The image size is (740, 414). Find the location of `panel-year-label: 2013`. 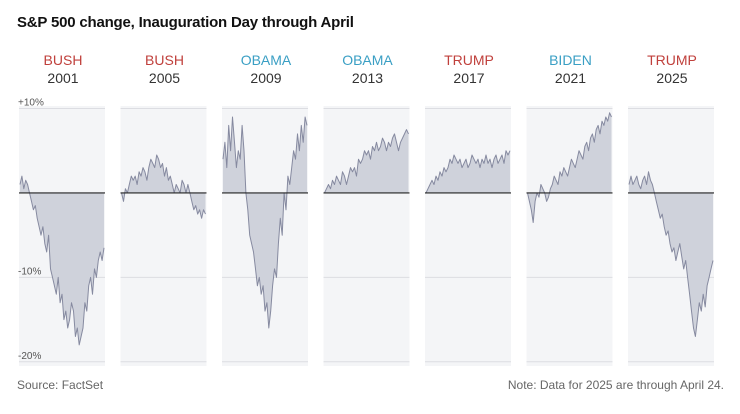

panel-year-label: 2013 is located at coordinates (367, 78).